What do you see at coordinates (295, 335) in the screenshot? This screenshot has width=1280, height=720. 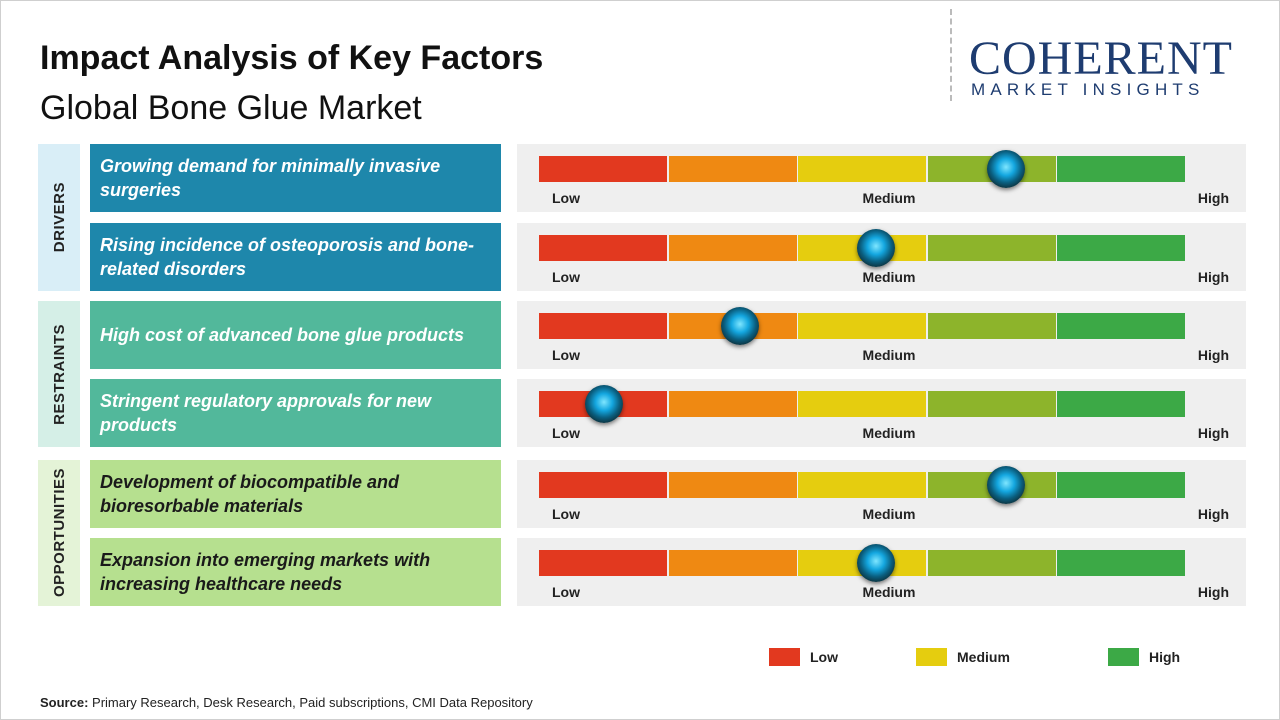 I see `factor: High cost of advanced bone glue products` at bounding box center [295, 335].